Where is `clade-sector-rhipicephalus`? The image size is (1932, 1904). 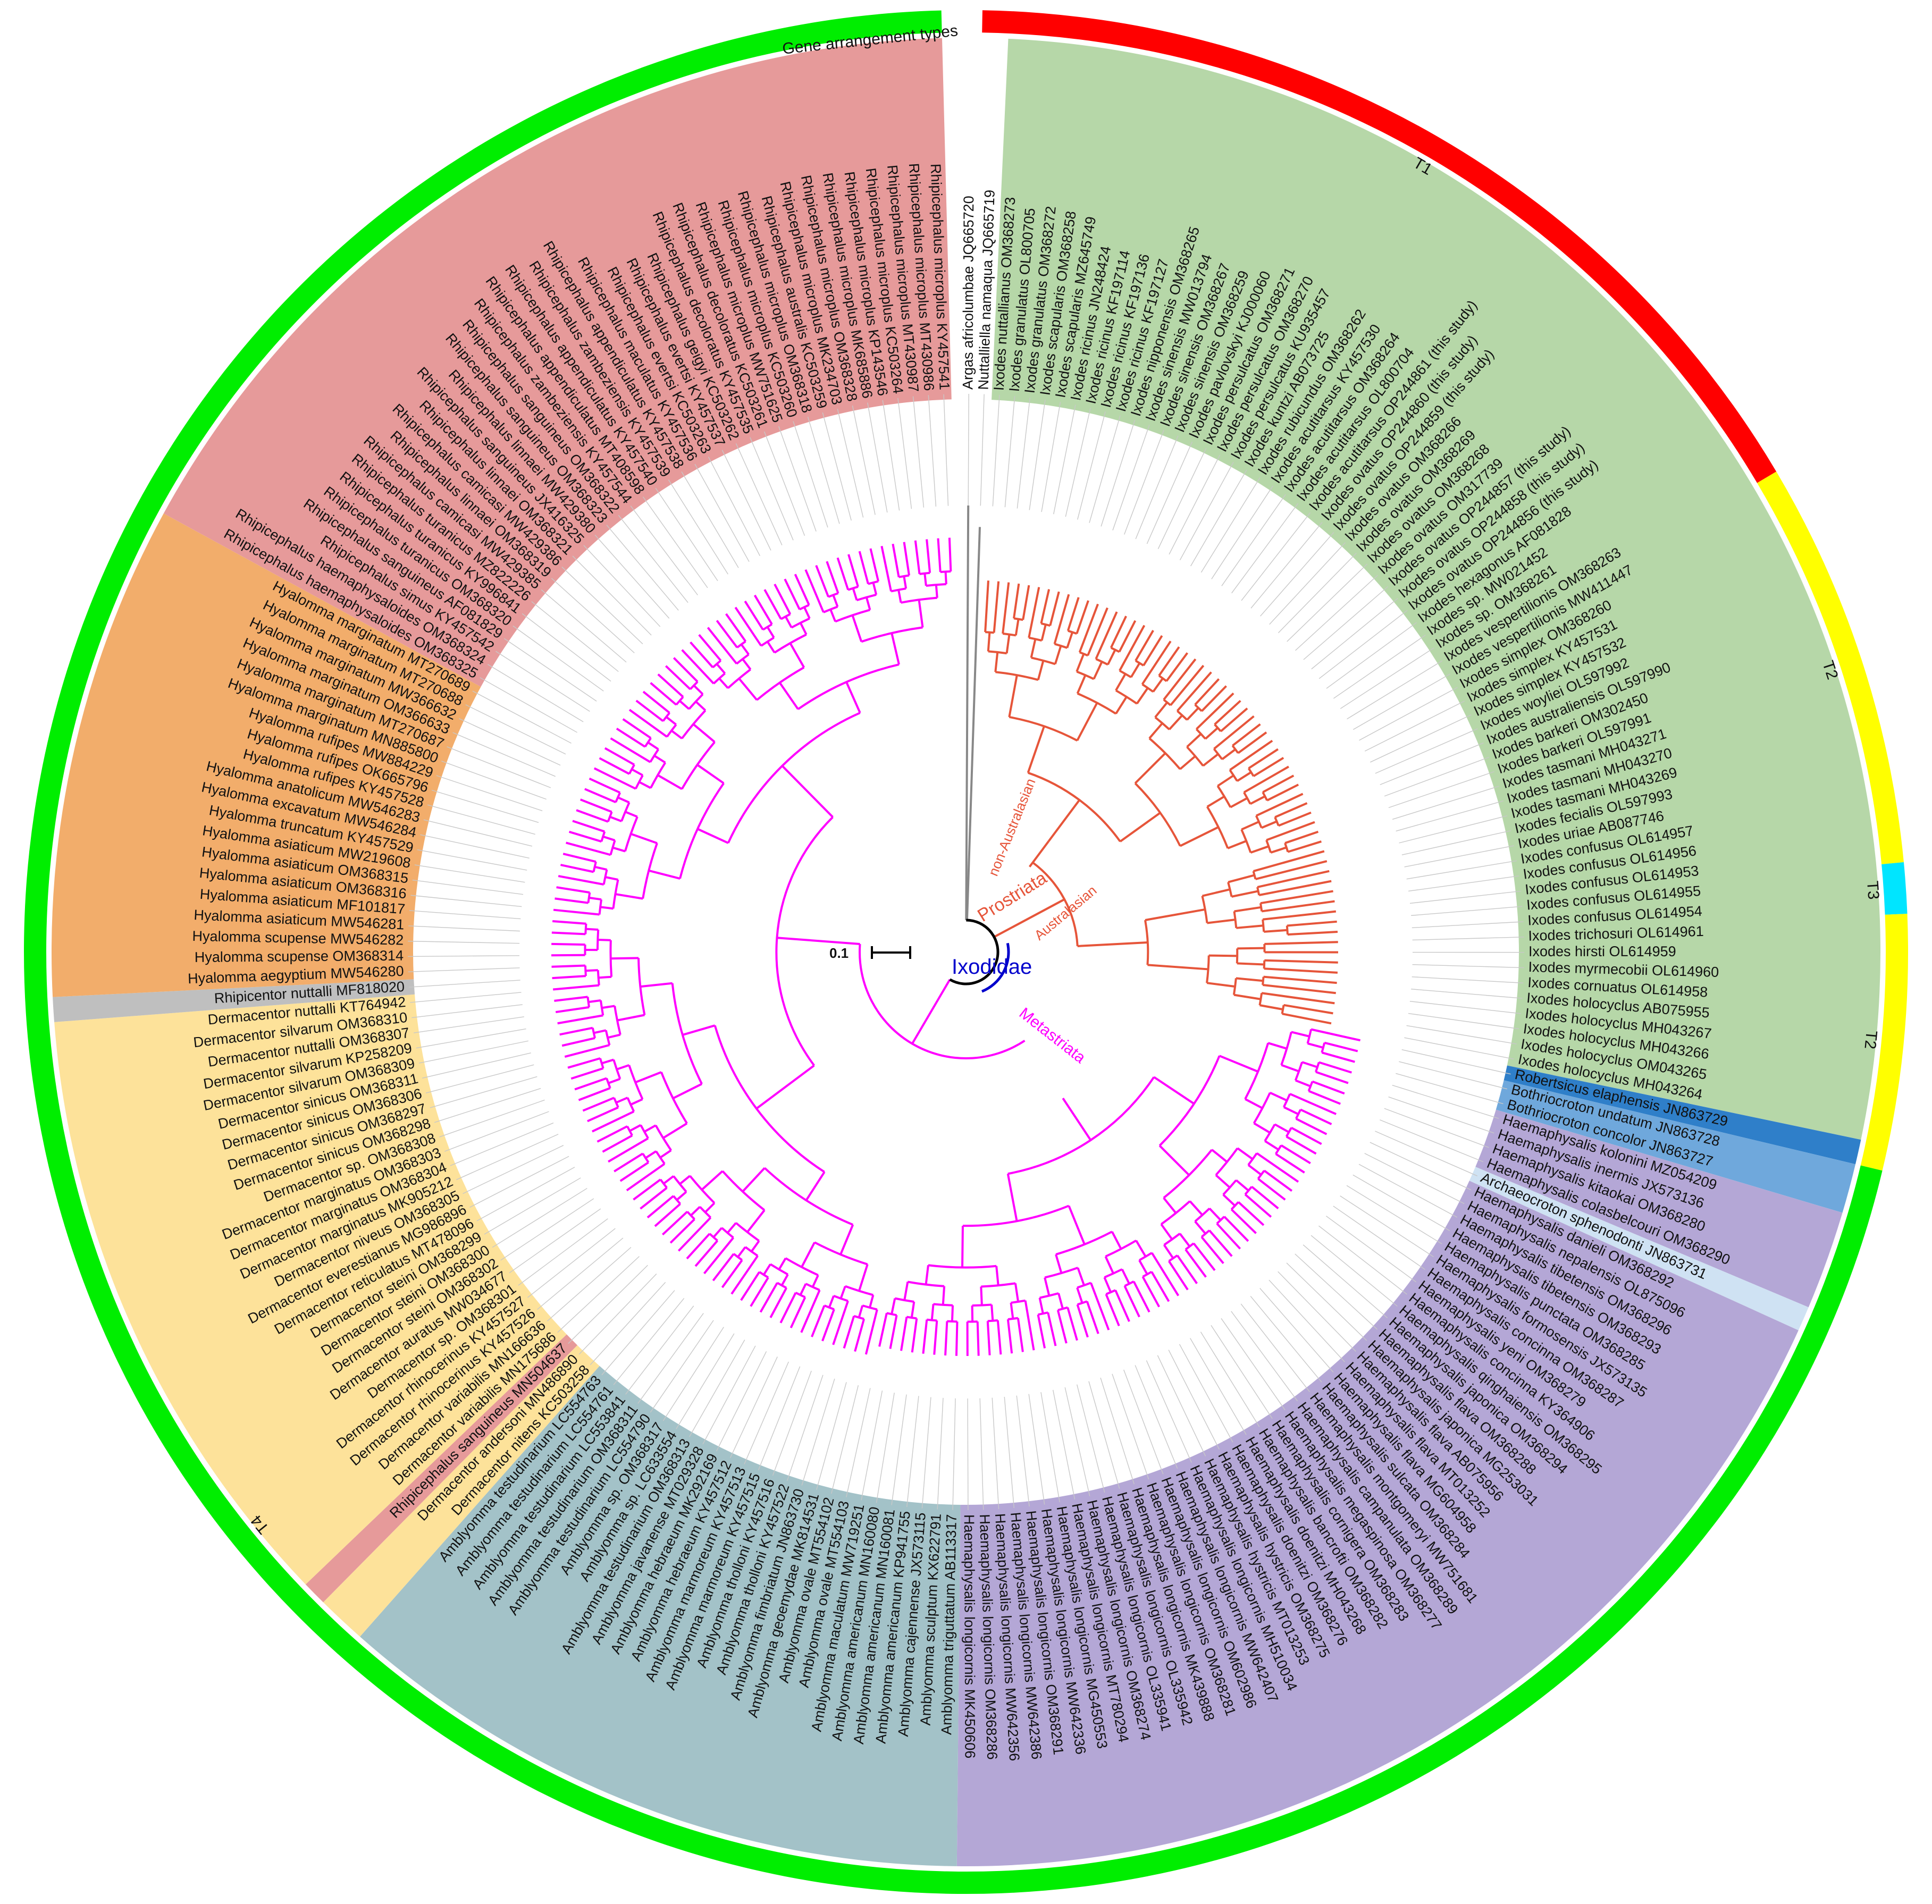
clade-sector-rhipicephalus is located at coordinates (441, 1468).